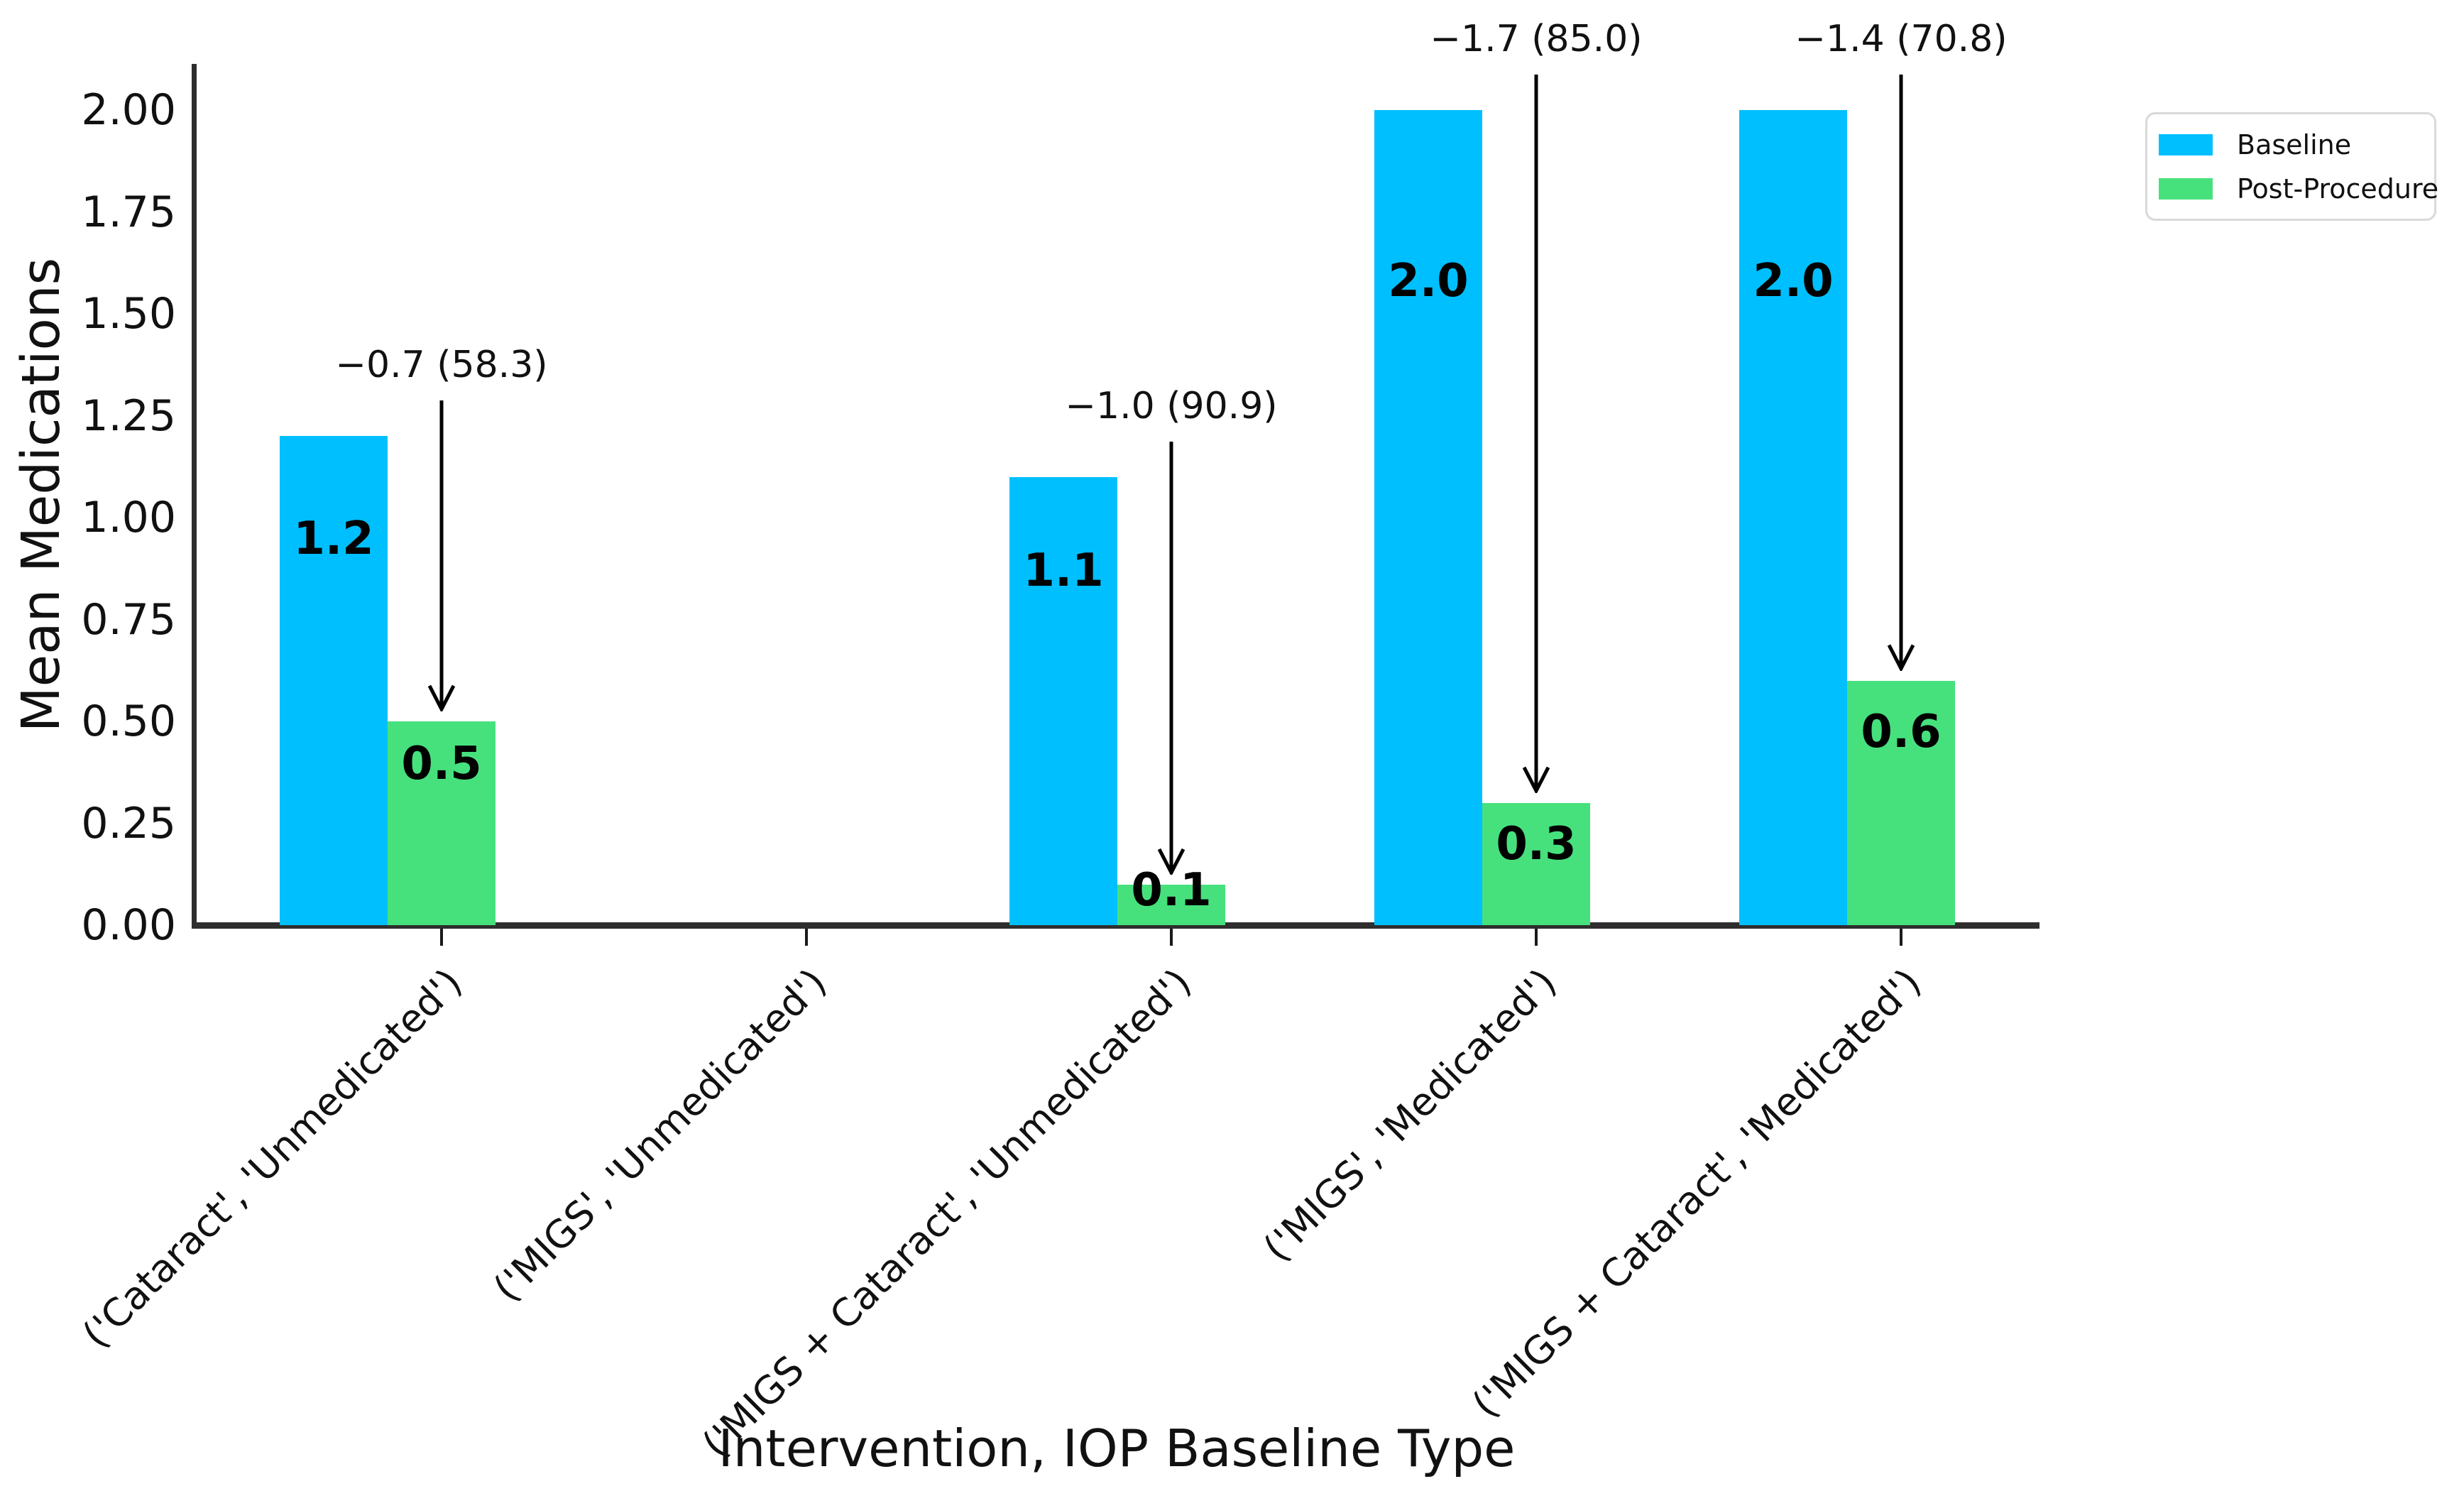  I want to click on legend-label-baseline: Baseline, so click(2294, 144).